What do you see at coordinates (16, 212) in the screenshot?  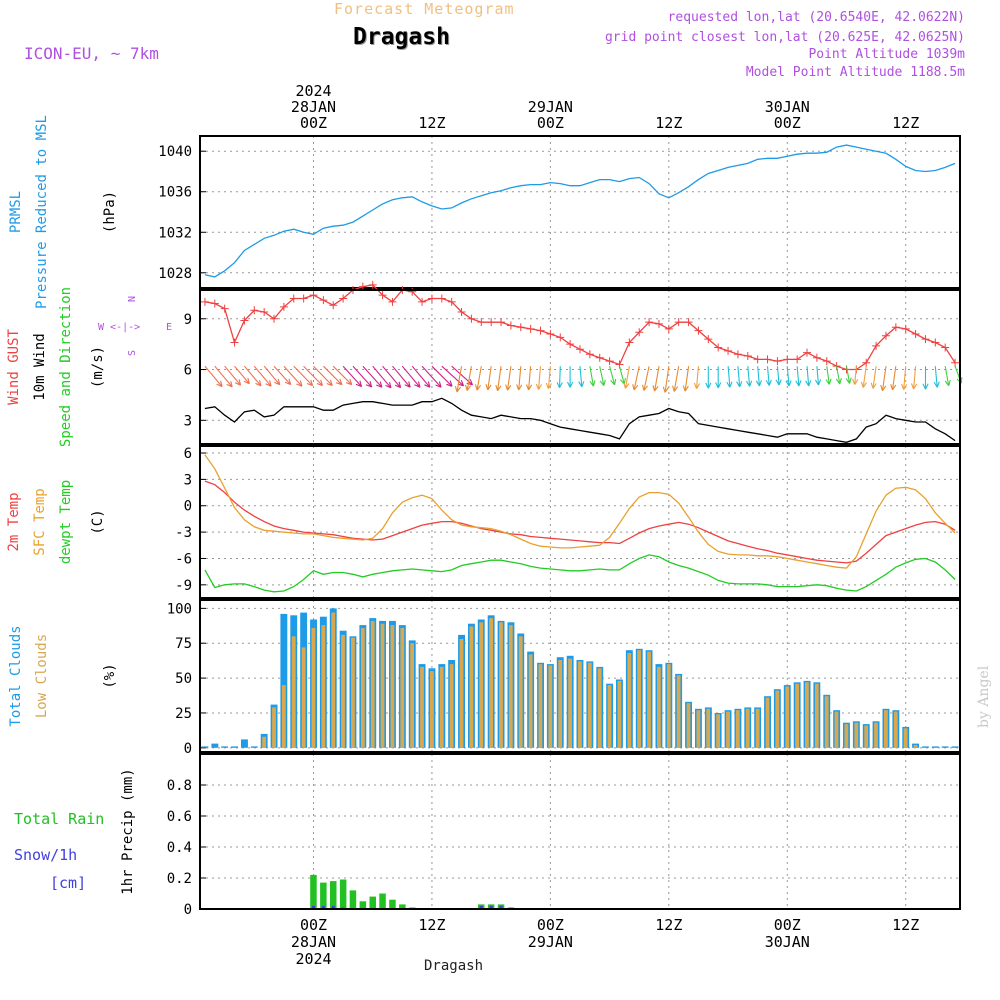 I see `y-axis-label: PRMSL` at bounding box center [16, 212].